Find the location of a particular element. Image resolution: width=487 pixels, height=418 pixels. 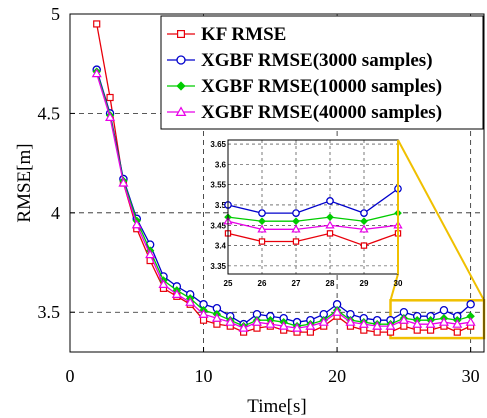

legend-entry: XGBF RMSE(40000 samples) is located at coordinates (304, 112).